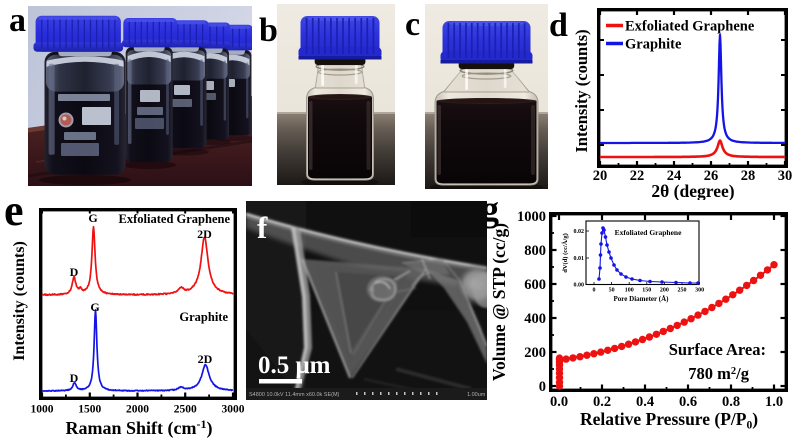  I want to click on svg-text: 0.0, so click(559, 402).